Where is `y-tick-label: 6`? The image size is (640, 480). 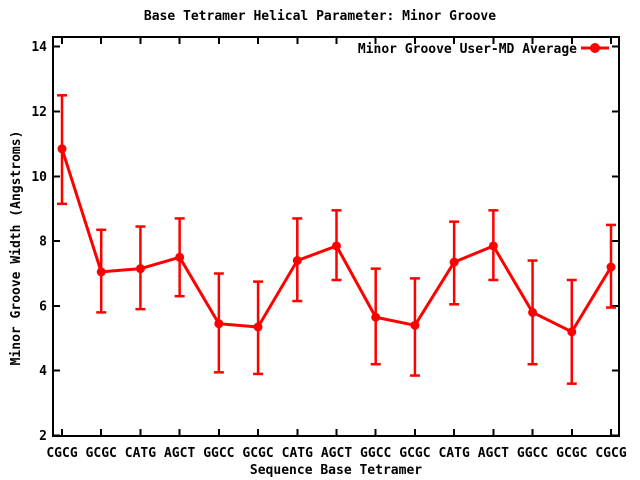 y-tick-label: 6 is located at coordinates (43, 306).